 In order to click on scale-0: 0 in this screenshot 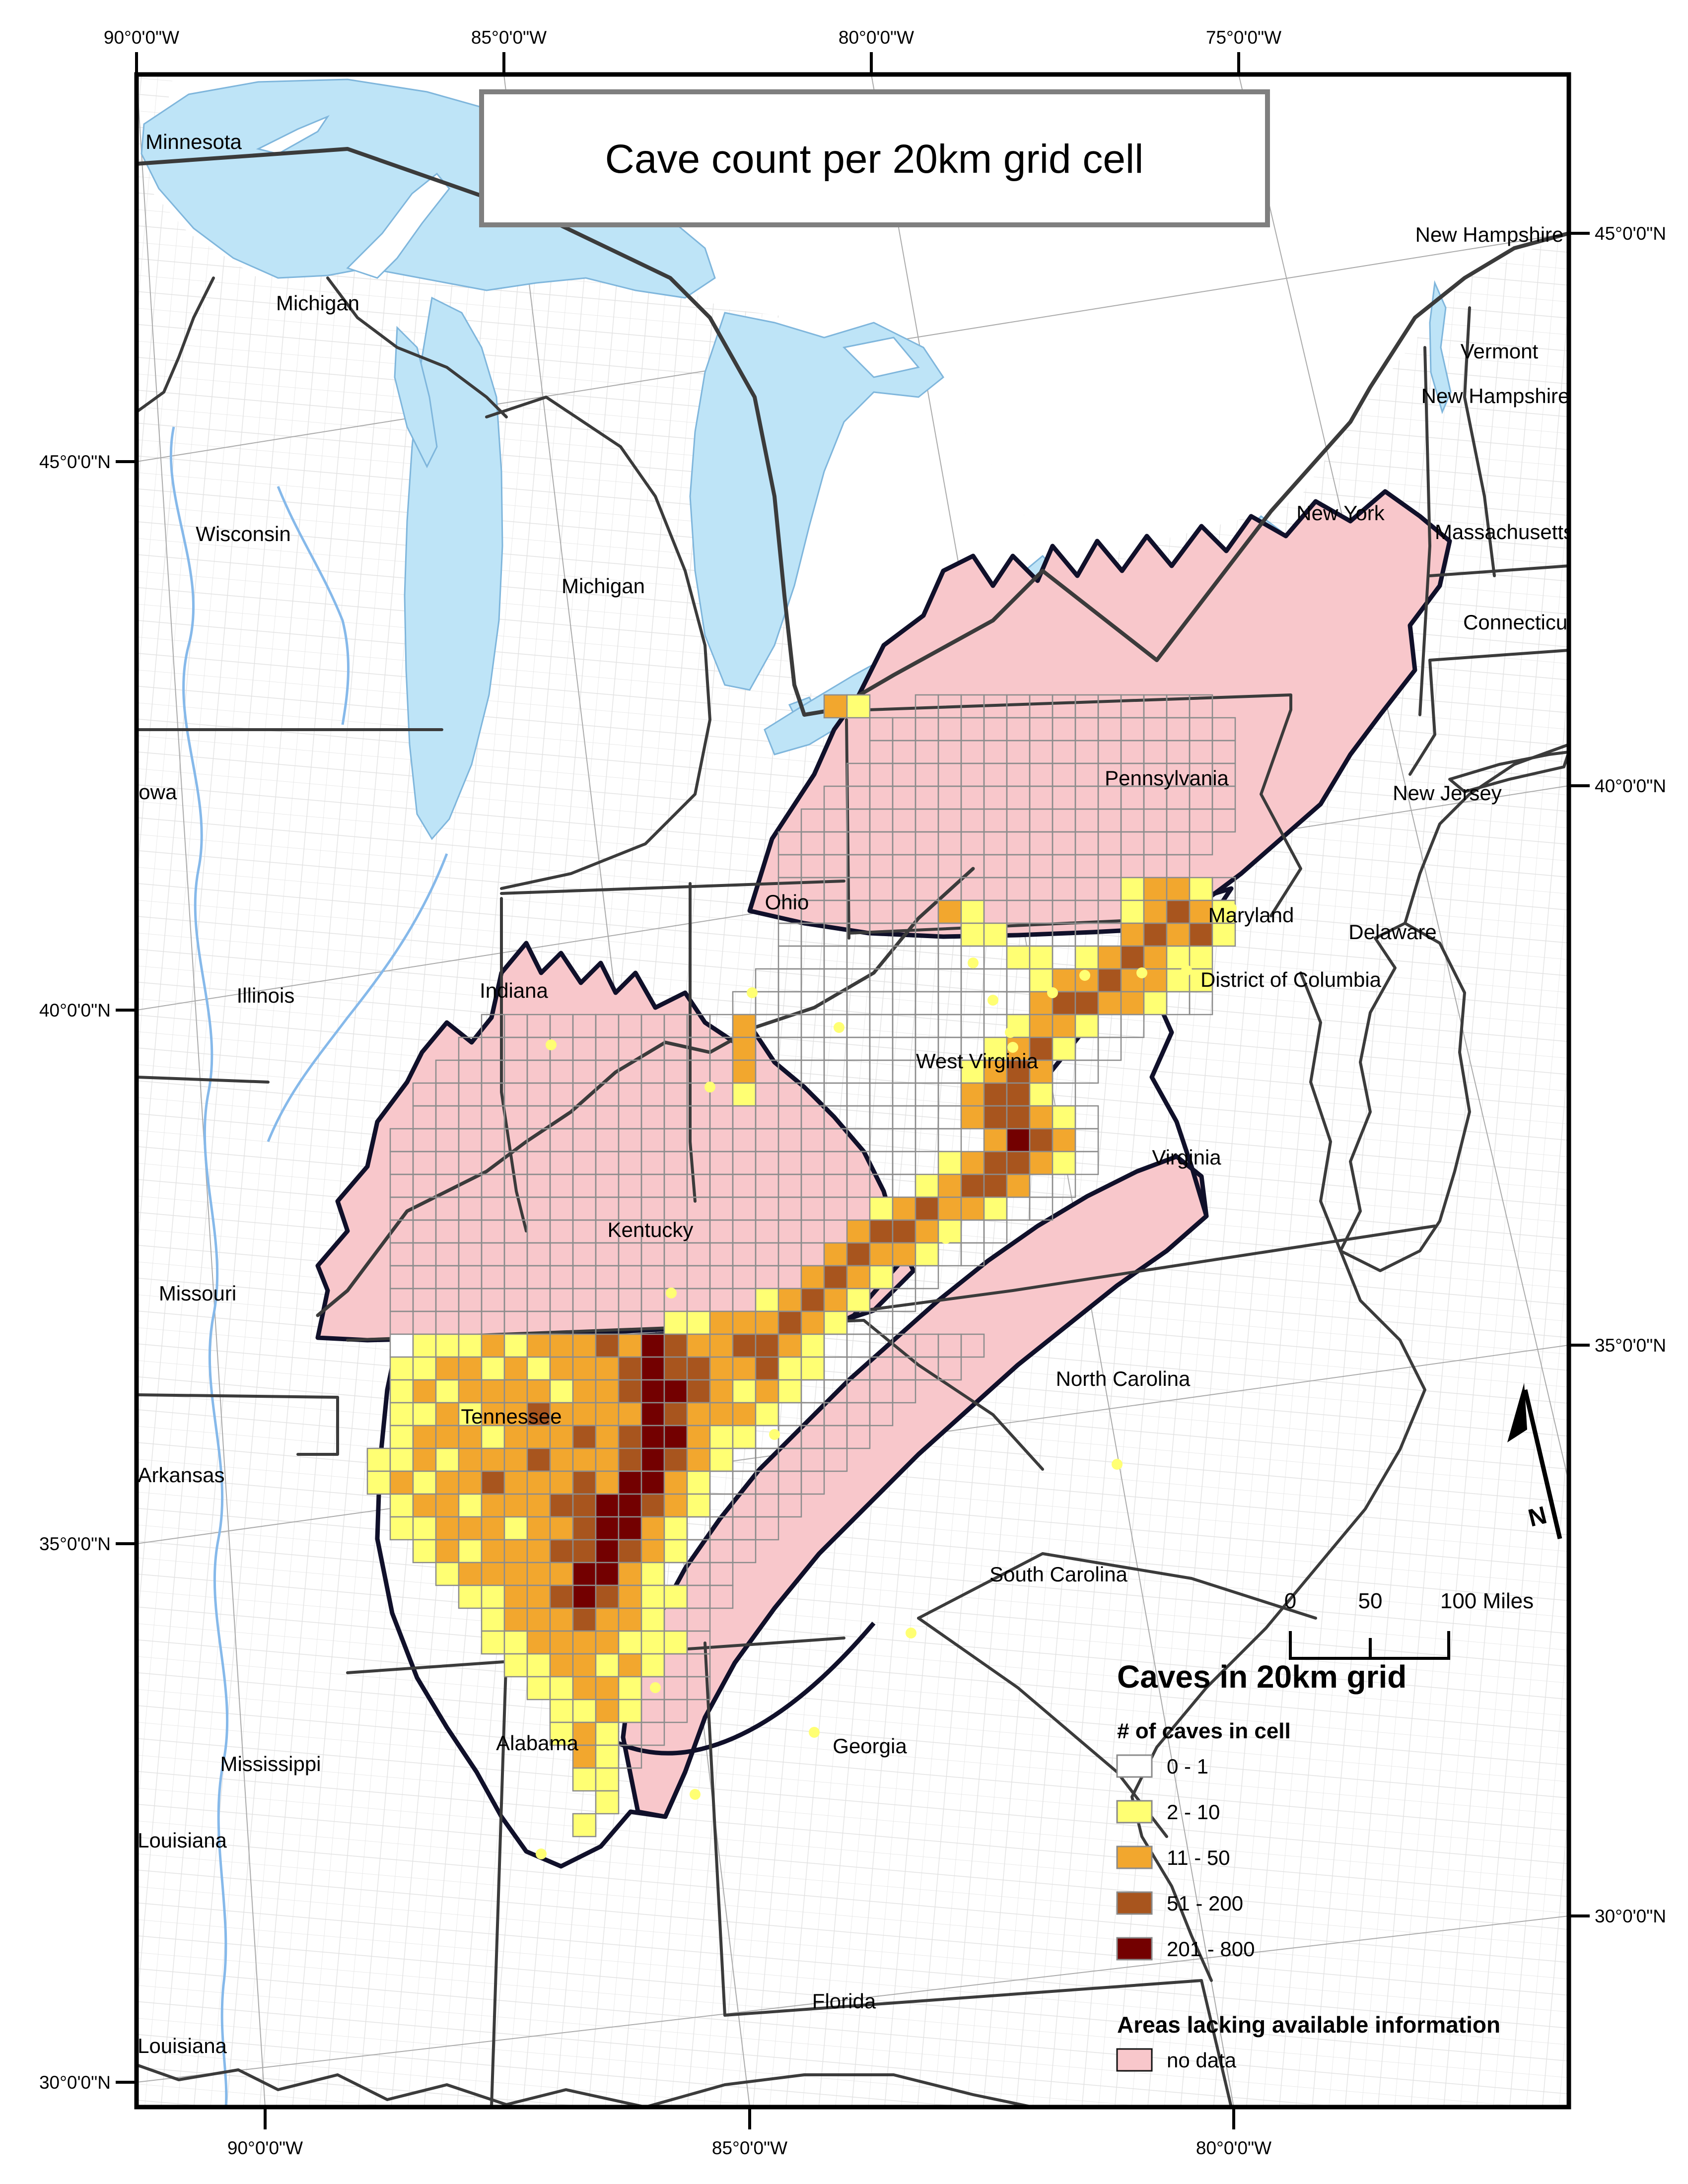, I will do `click(1290, 1601)`.